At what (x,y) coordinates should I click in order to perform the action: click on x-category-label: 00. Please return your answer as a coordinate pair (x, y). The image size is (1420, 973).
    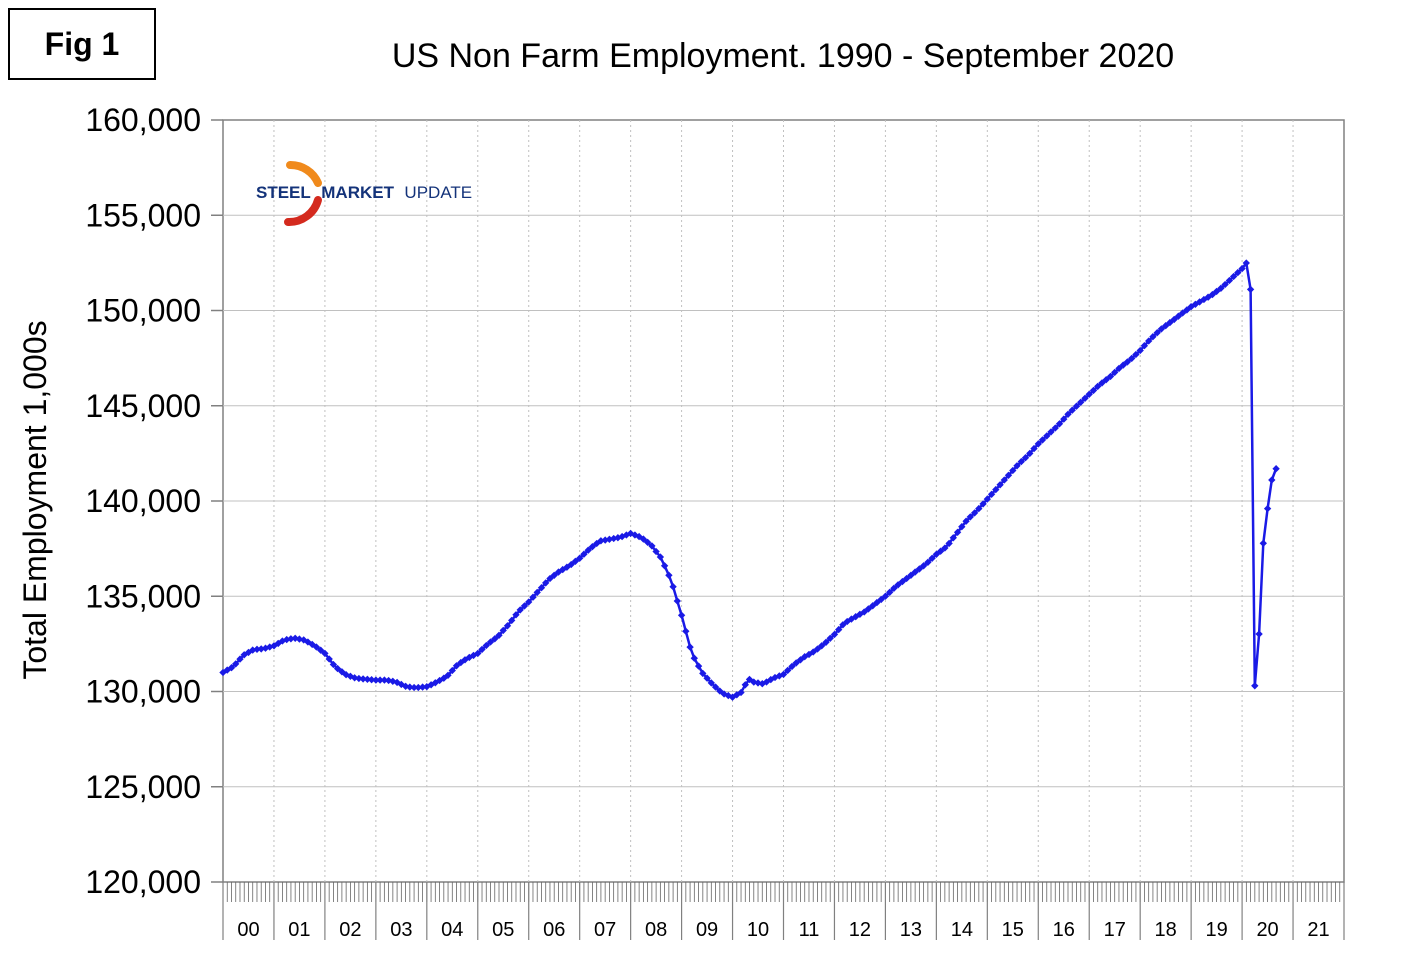
    Looking at the image, I should click on (248, 930).